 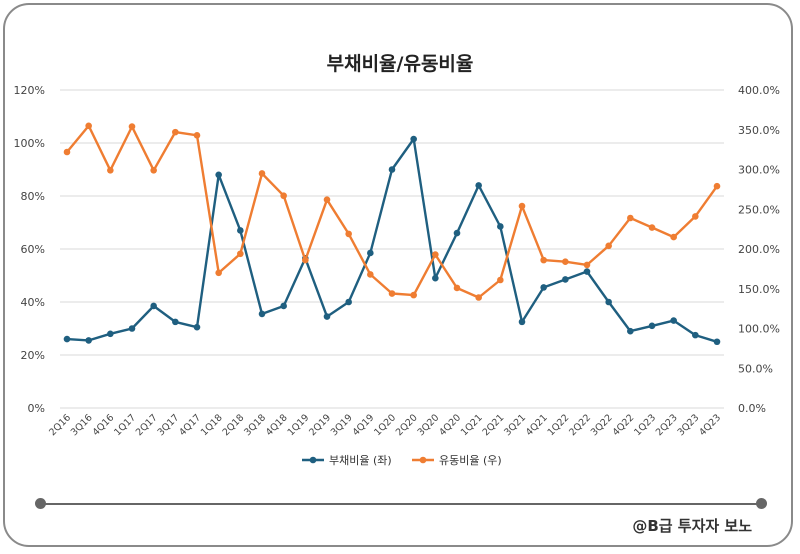 I want to click on x-tick-label: 3Q23, so click(x=689, y=425).